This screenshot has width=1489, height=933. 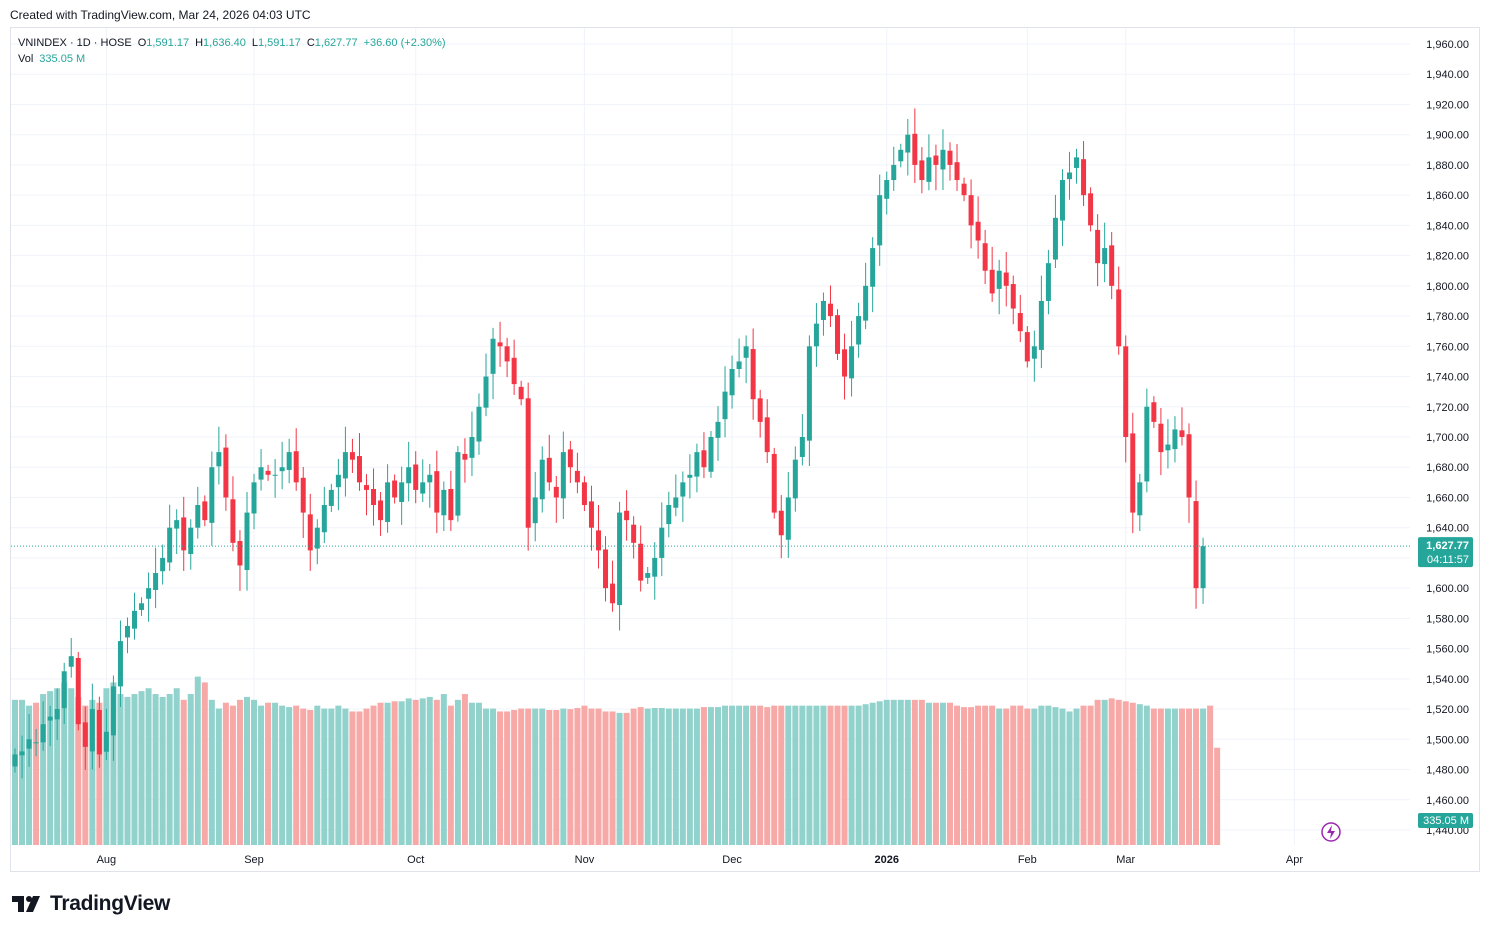 I want to click on tradingview-logo: TradingView, so click(x=91, y=904).